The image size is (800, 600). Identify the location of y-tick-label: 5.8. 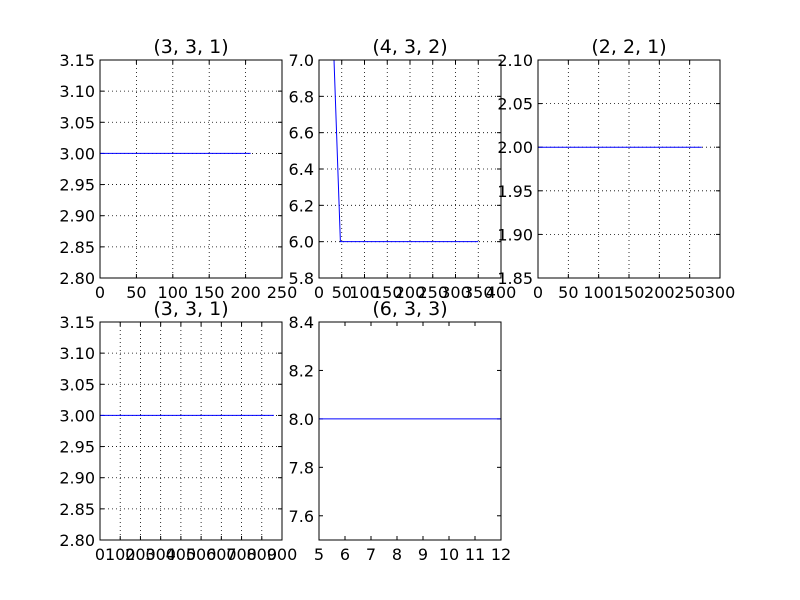
(301, 278).